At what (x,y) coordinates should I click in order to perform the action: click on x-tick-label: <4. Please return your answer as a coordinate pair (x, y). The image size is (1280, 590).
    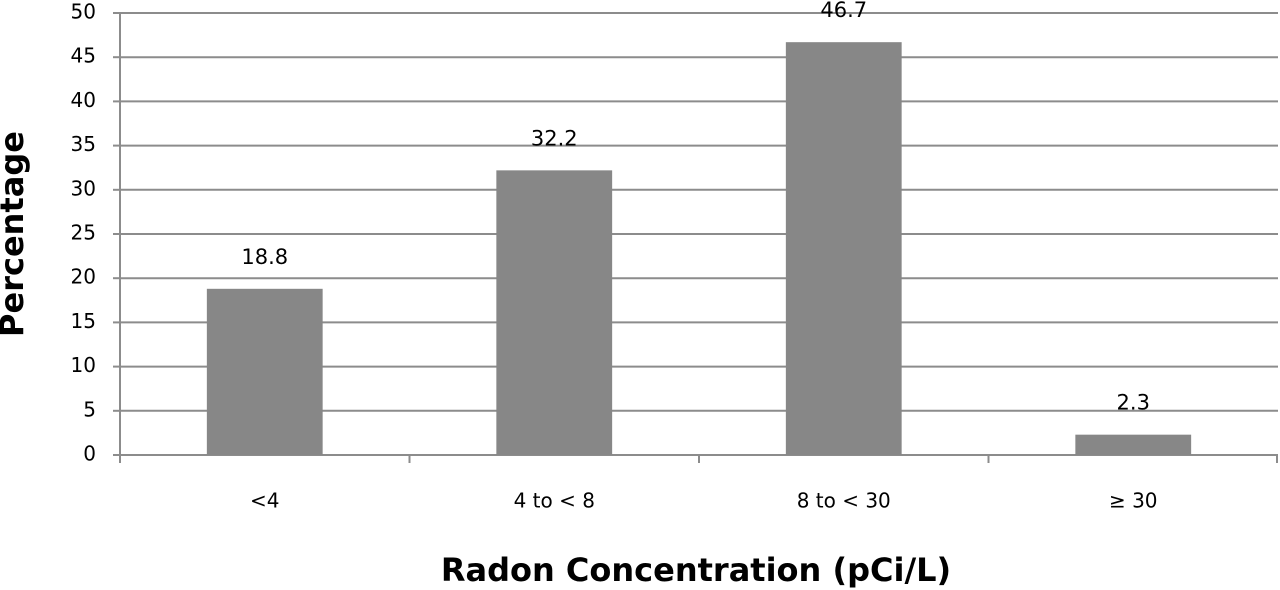
    Looking at the image, I should click on (264, 501).